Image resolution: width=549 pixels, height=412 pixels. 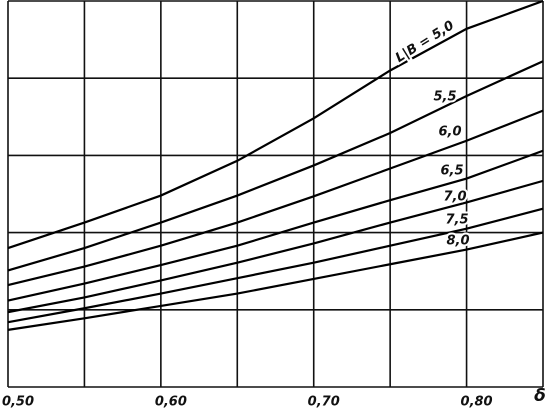 I want to click on x-tick-label: 0,60, so click(x=171, y=402).